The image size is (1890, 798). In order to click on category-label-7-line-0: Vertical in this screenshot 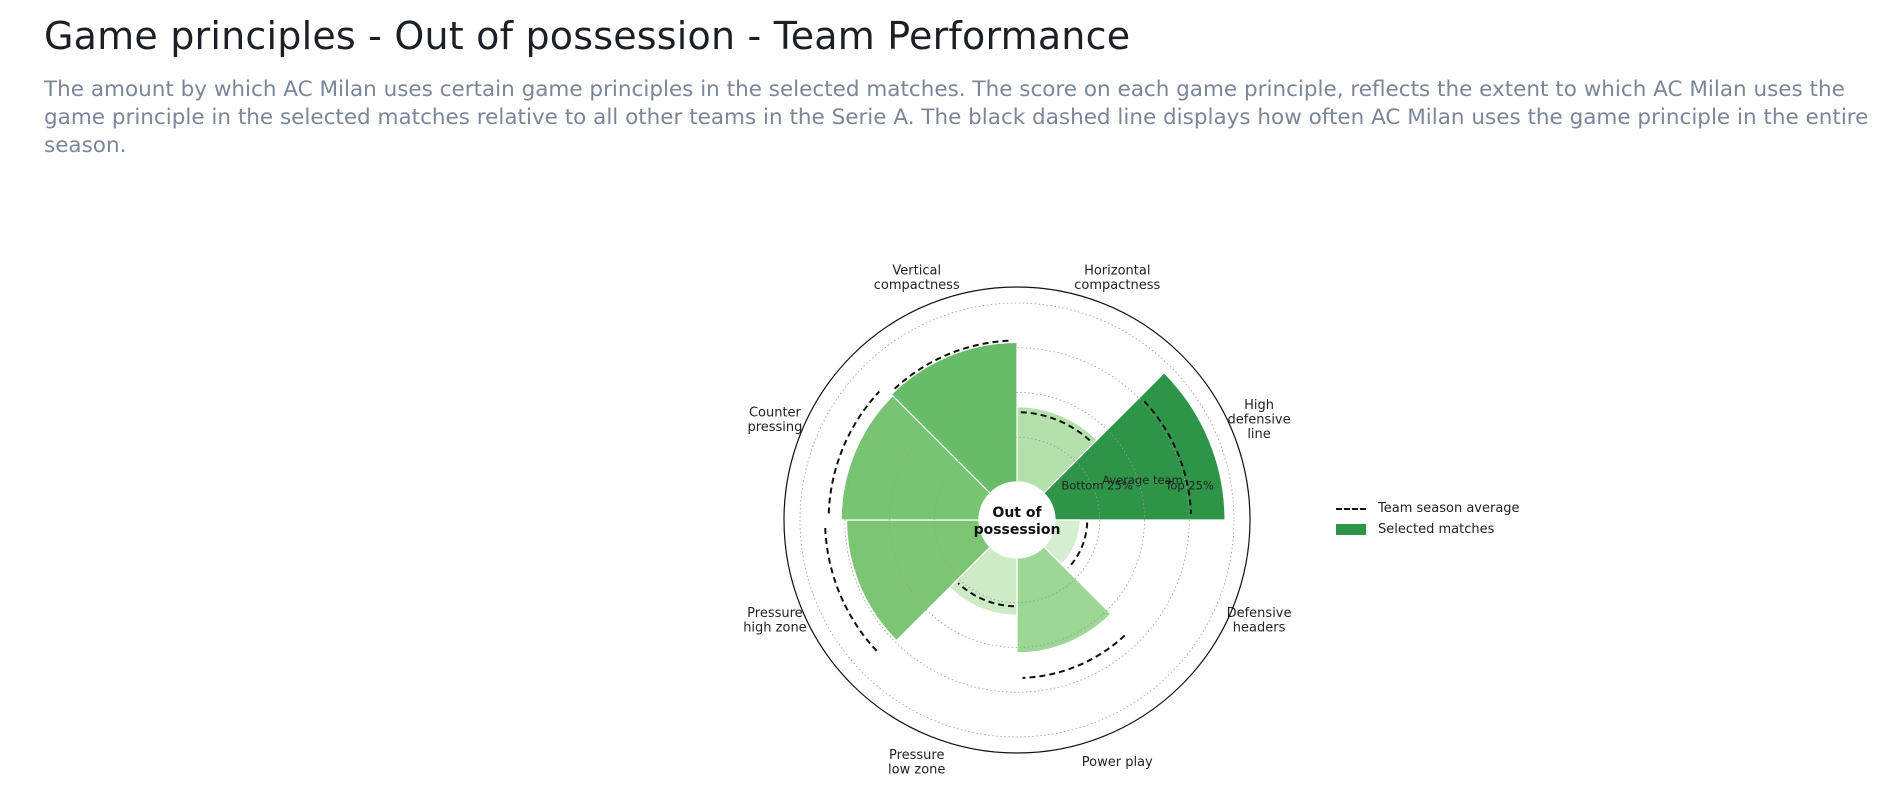, I will do `click(916, 271)`.